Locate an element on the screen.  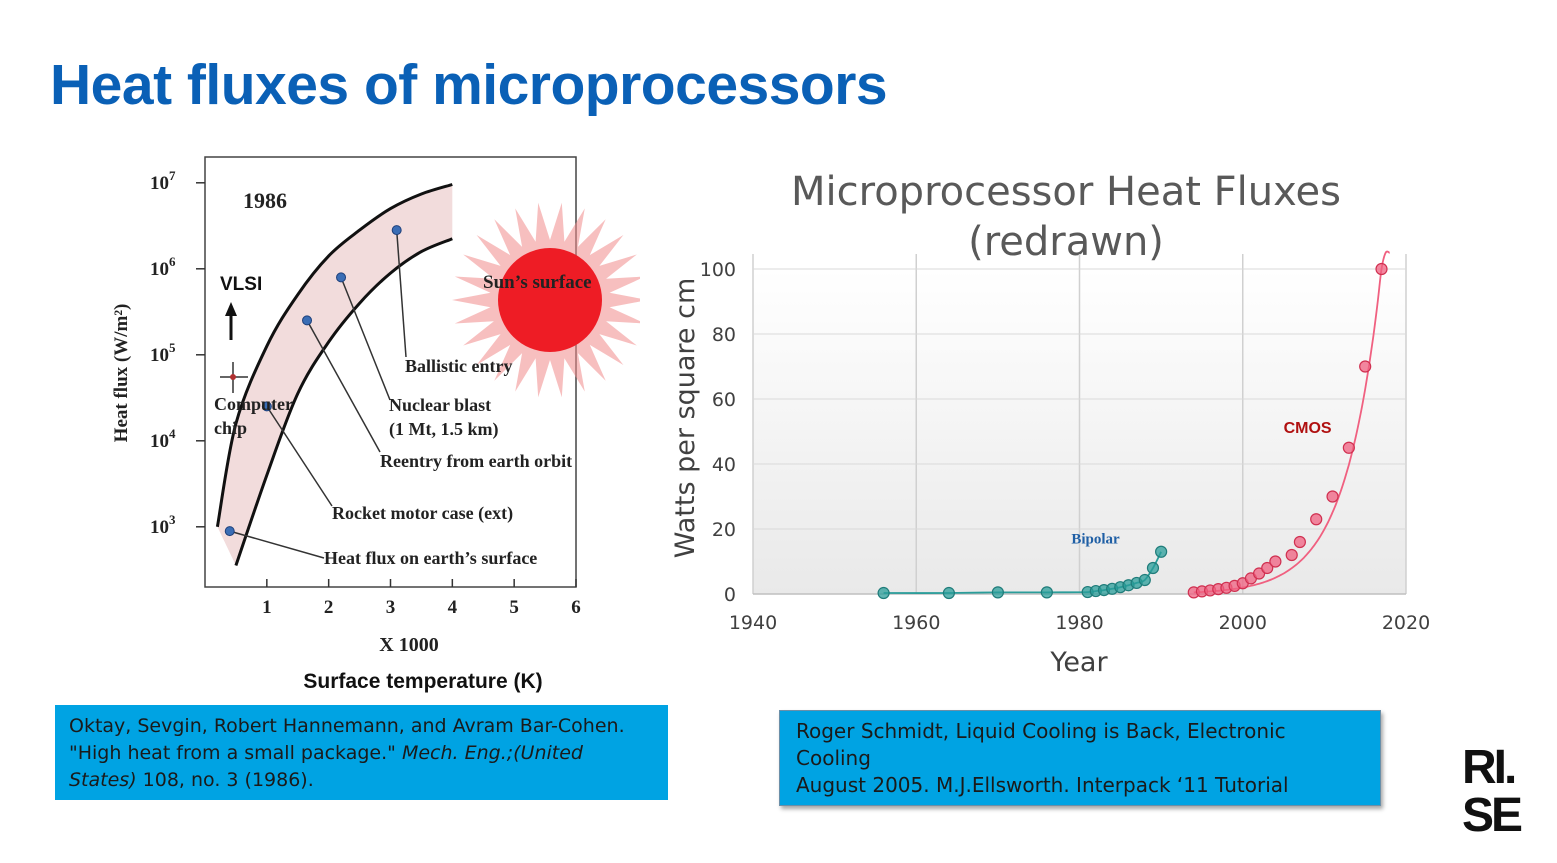
x-tick-label: 2020 is located at coordinates (1406, 623).